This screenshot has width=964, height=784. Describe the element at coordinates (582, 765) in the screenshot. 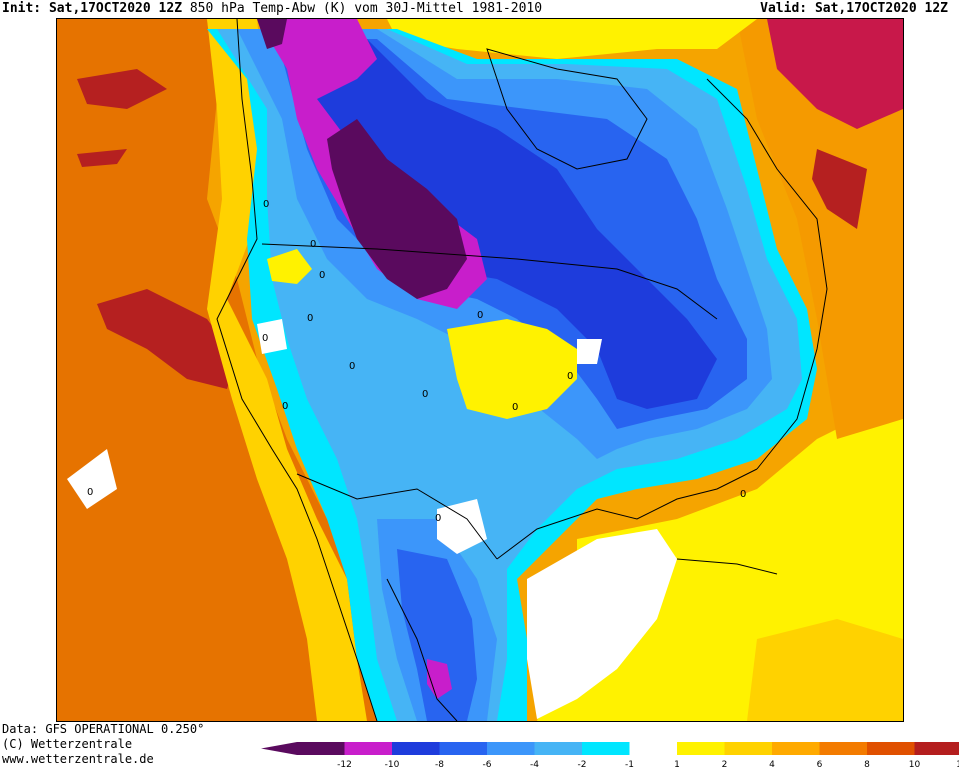

I see `legend-tick-label: -2` at that location.